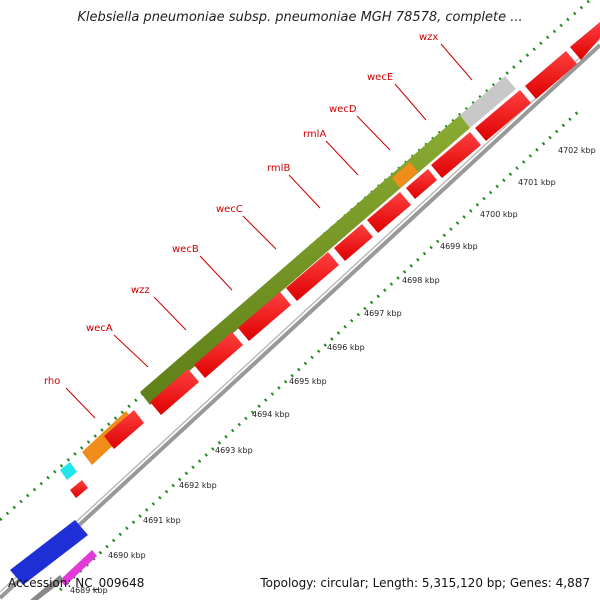 The image size is (600, 600). Describe the element at coordinates (577, 150) in the screenshot. I see `kbp-tick-label: 4702 kbp` at that location.